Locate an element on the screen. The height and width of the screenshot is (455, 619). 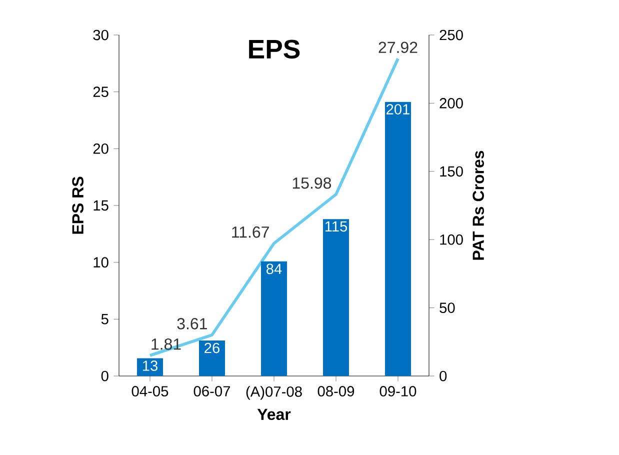
y-tick-label: 5 is located at coordinates (104, 319).